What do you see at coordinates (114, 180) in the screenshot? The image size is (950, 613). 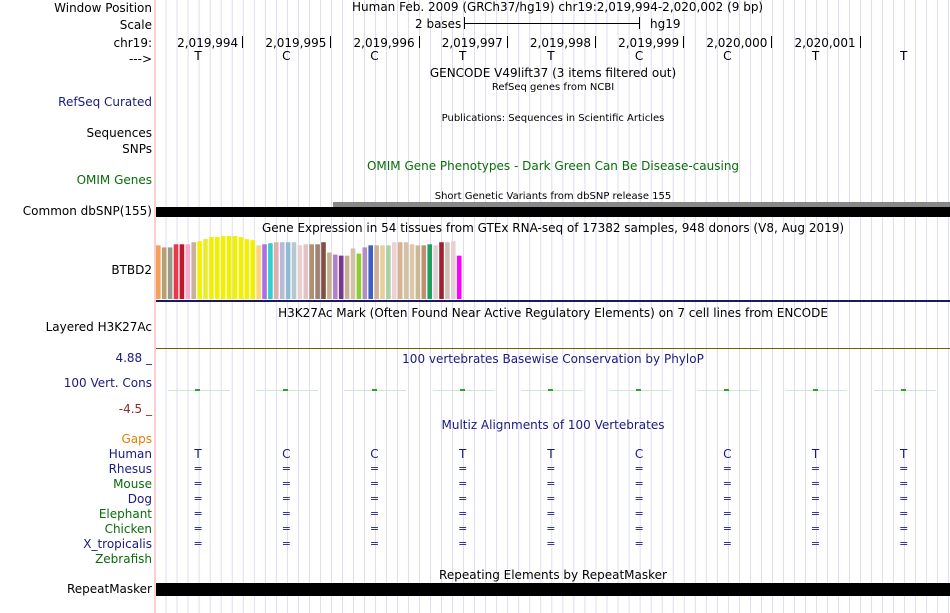 I see `omim-track-label: OMIM Genes` at bounding box center [114, 180].